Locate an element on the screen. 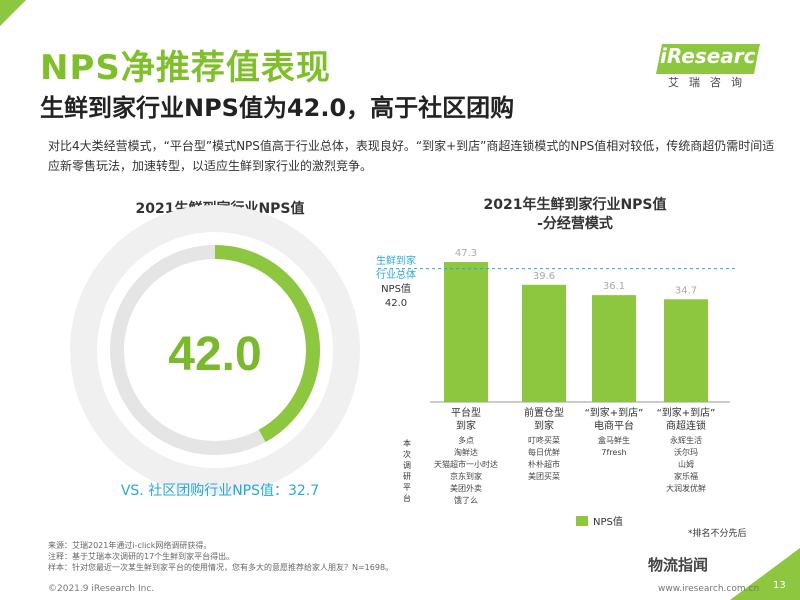 The height and width of the screenshot is (600, 800). platform-name: 美团买菜 is located at coordinates (544, 476).